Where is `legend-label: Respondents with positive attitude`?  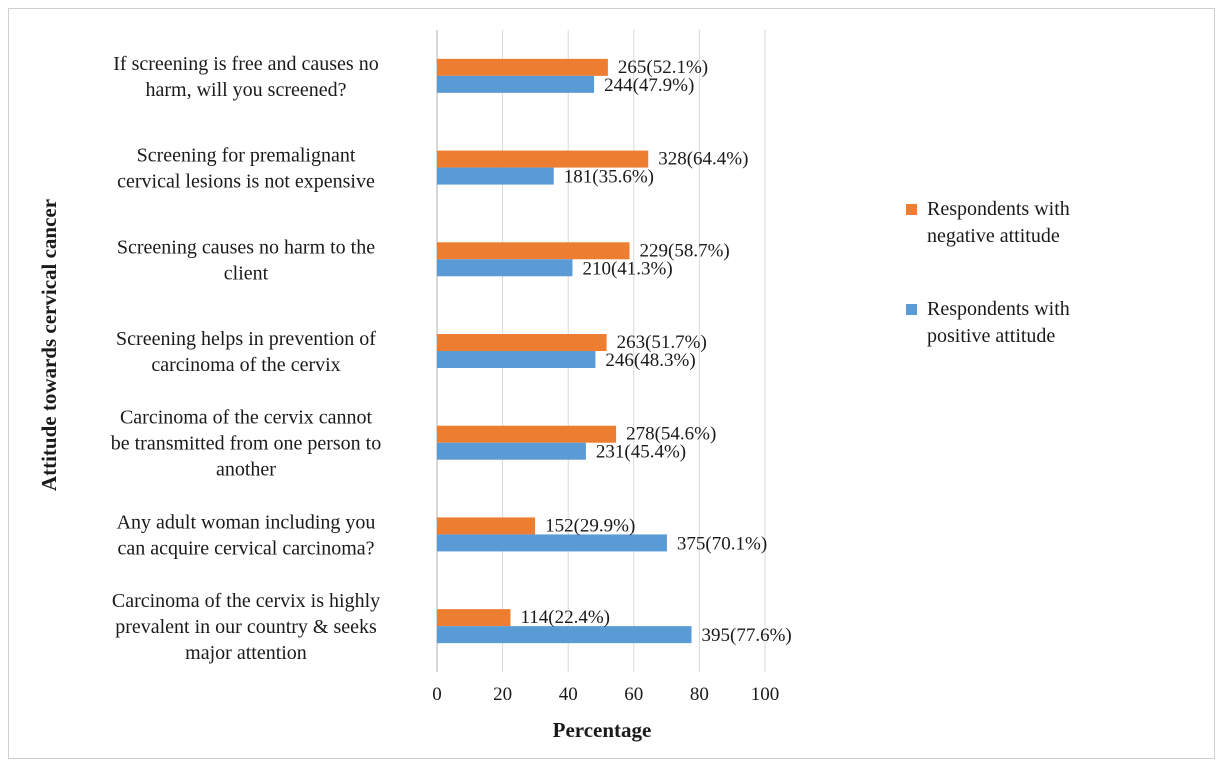 legend-label: Respondents with positive attitude is located at coordinates (998, 322).